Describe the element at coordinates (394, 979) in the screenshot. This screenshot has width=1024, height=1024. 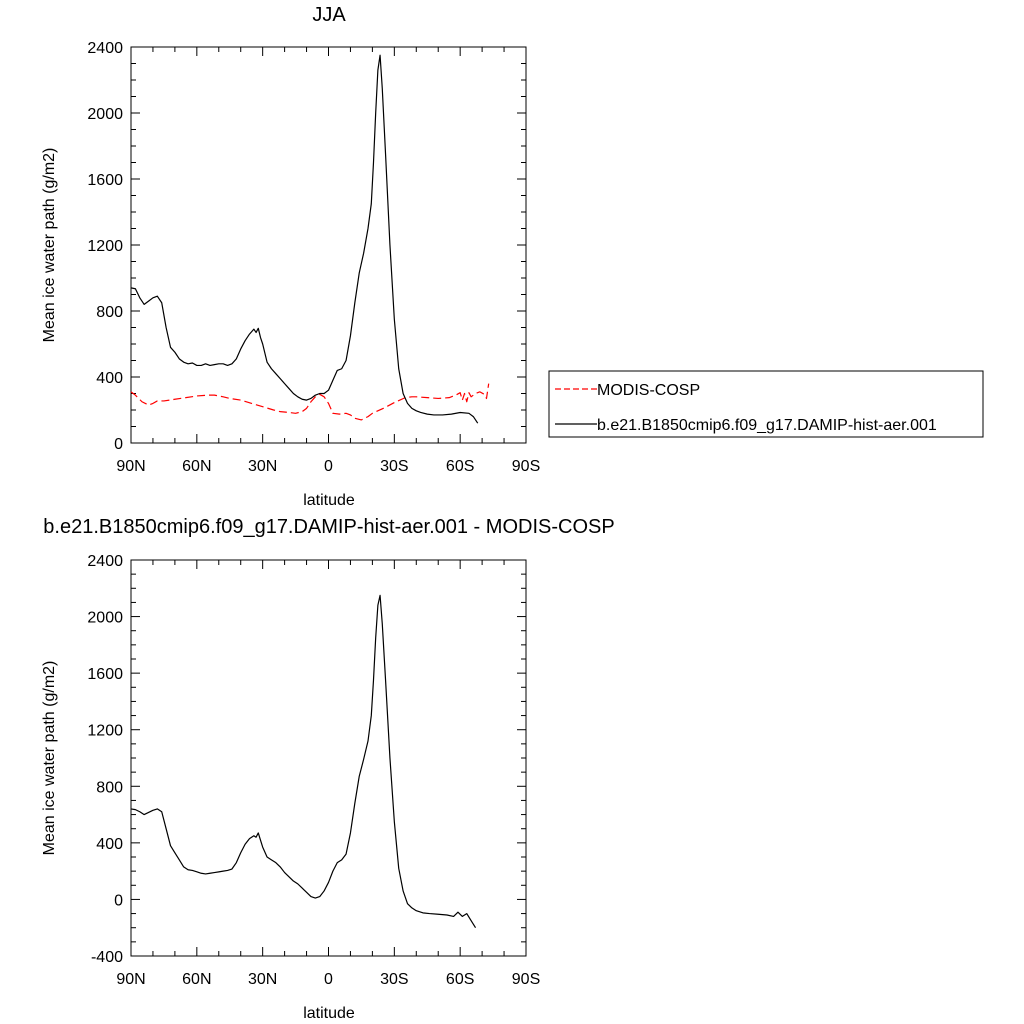
I see `bottom-x-tick-label: 30S` at that location.